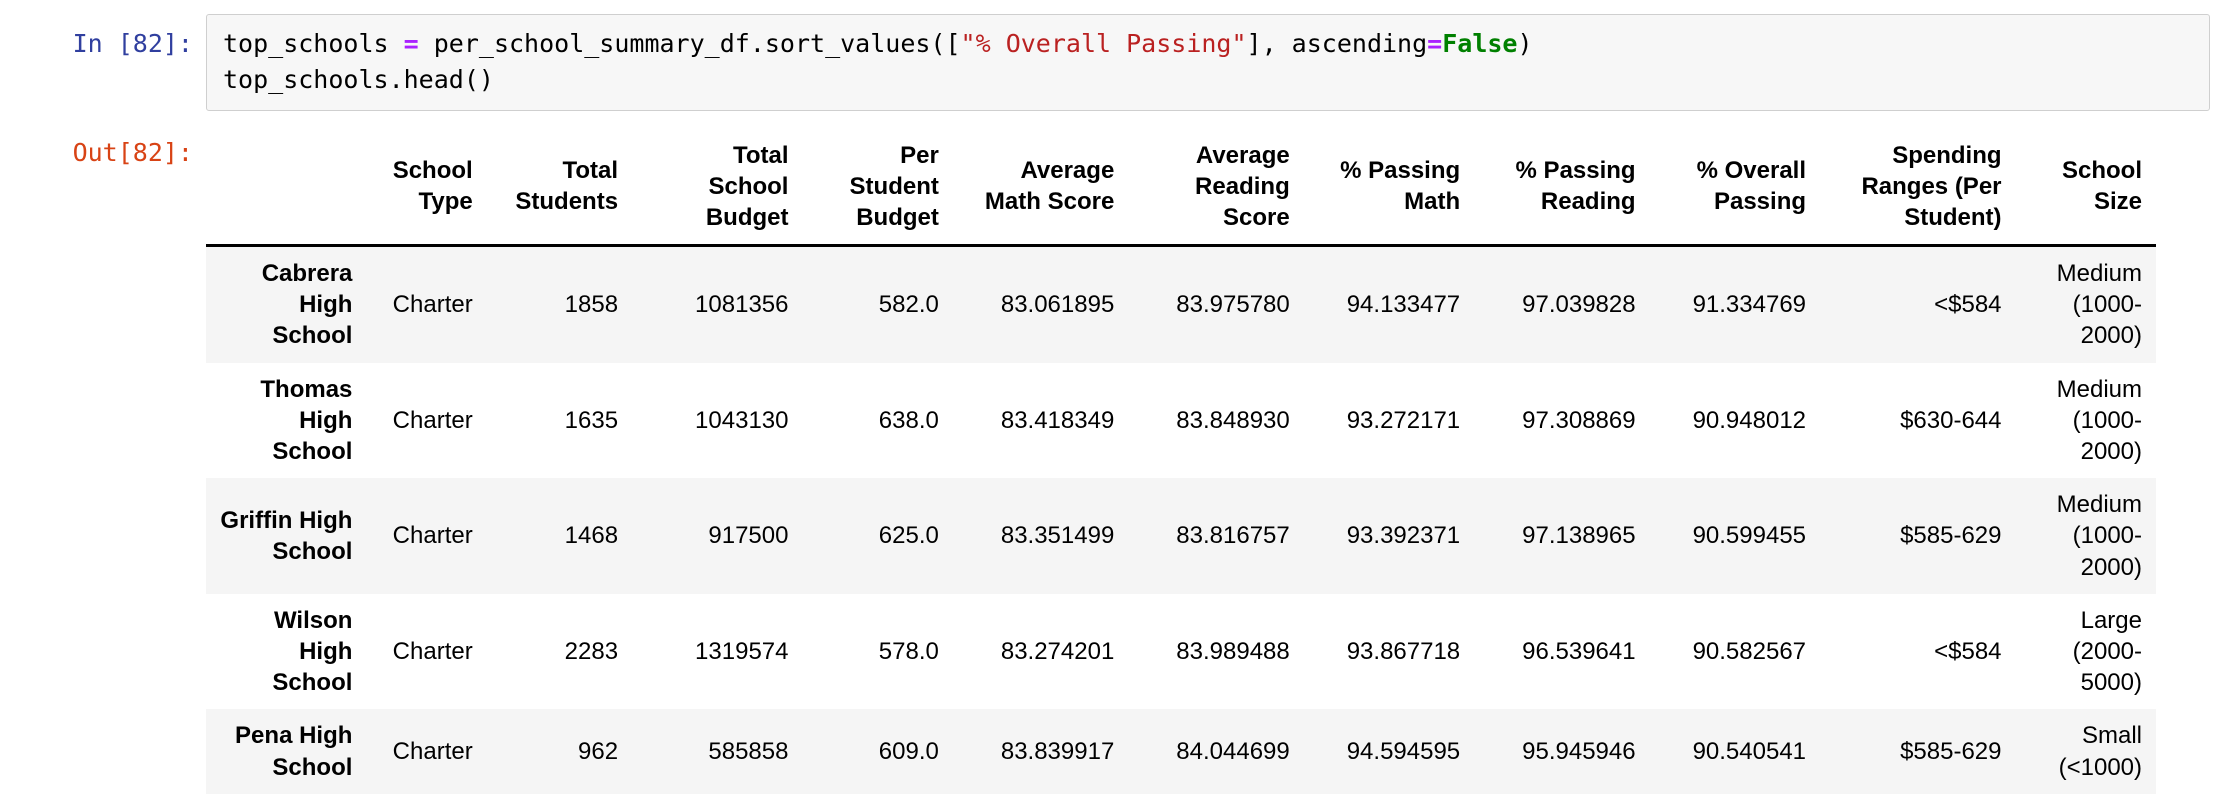 This screenshot has width=2224, height=794. I want to click on code-token: top_schools.head(), so click(358, 80).